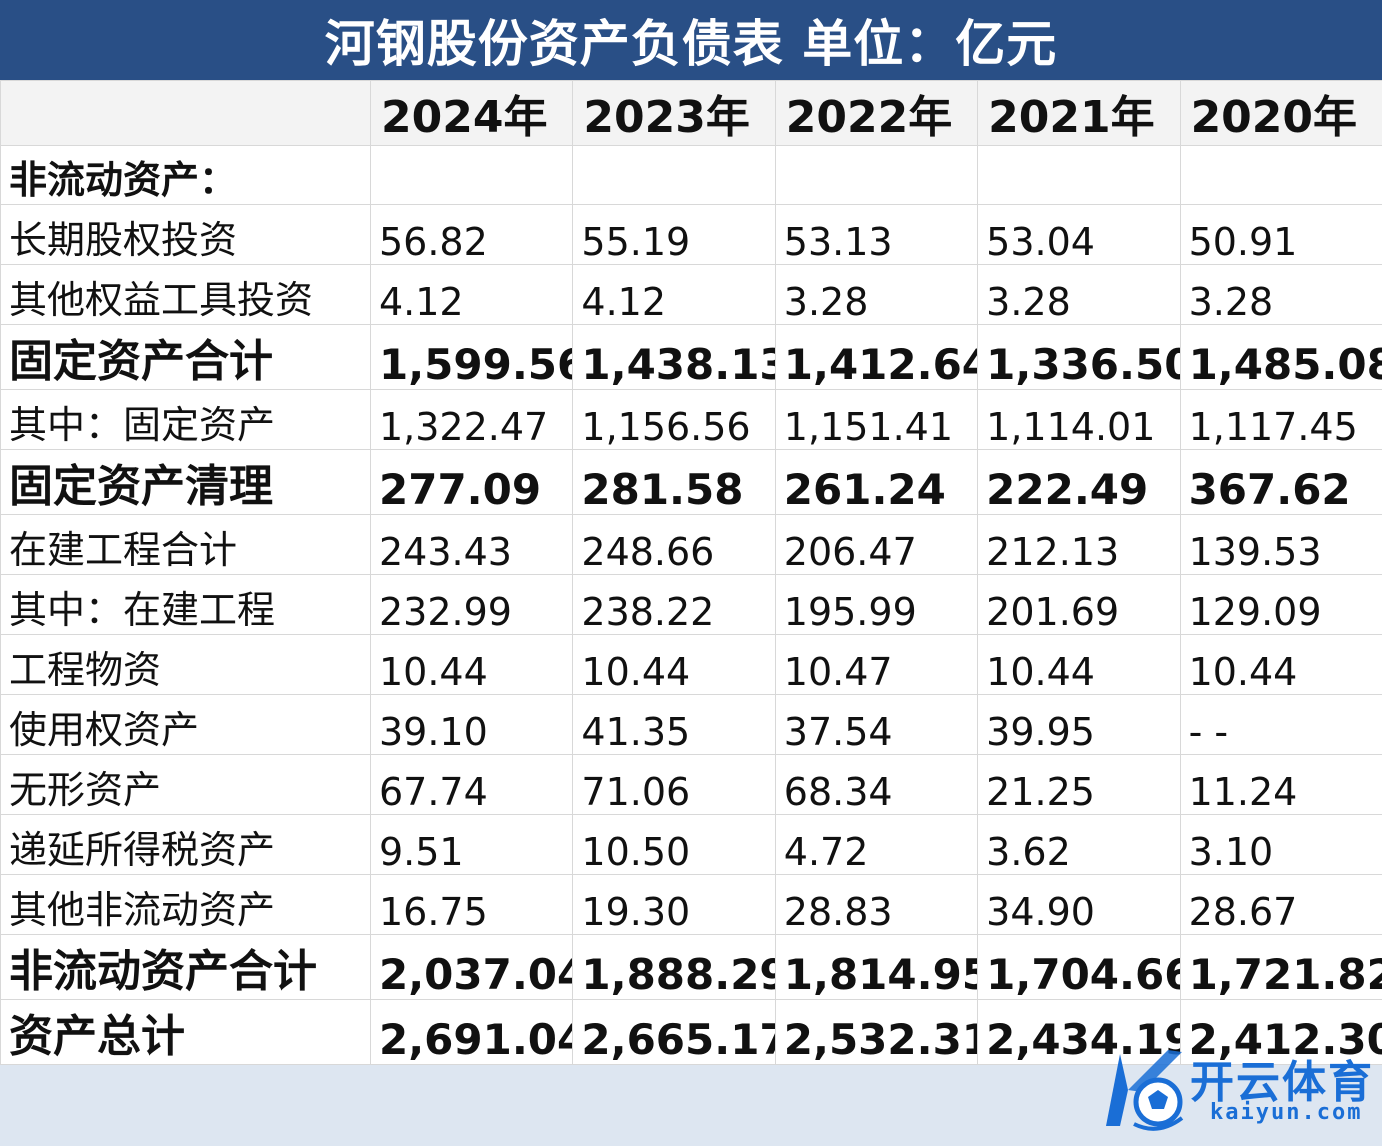 The image size is (1382, 1146). Describe the element at coordinates (674, 1032) in the screenshot. I see `value-cell: 2,665.17` at that location.